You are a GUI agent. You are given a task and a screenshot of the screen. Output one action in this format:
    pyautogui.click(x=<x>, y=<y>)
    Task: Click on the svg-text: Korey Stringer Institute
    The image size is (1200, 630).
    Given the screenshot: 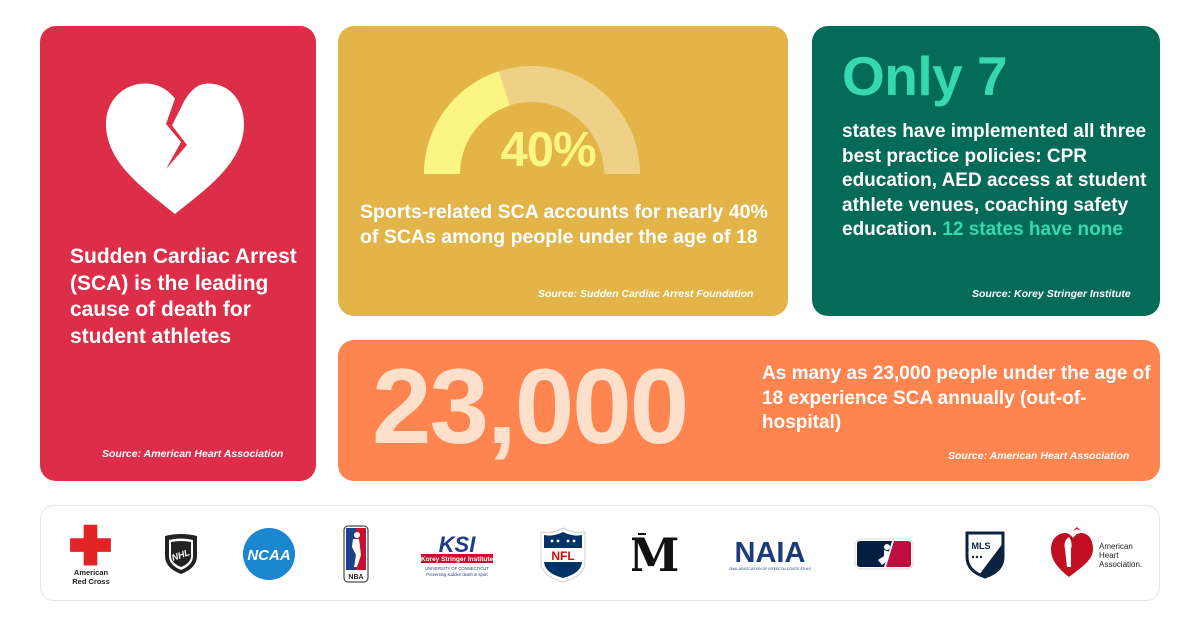 What is the action you would take?
    pyautogui.click(x=457, y=559)
    